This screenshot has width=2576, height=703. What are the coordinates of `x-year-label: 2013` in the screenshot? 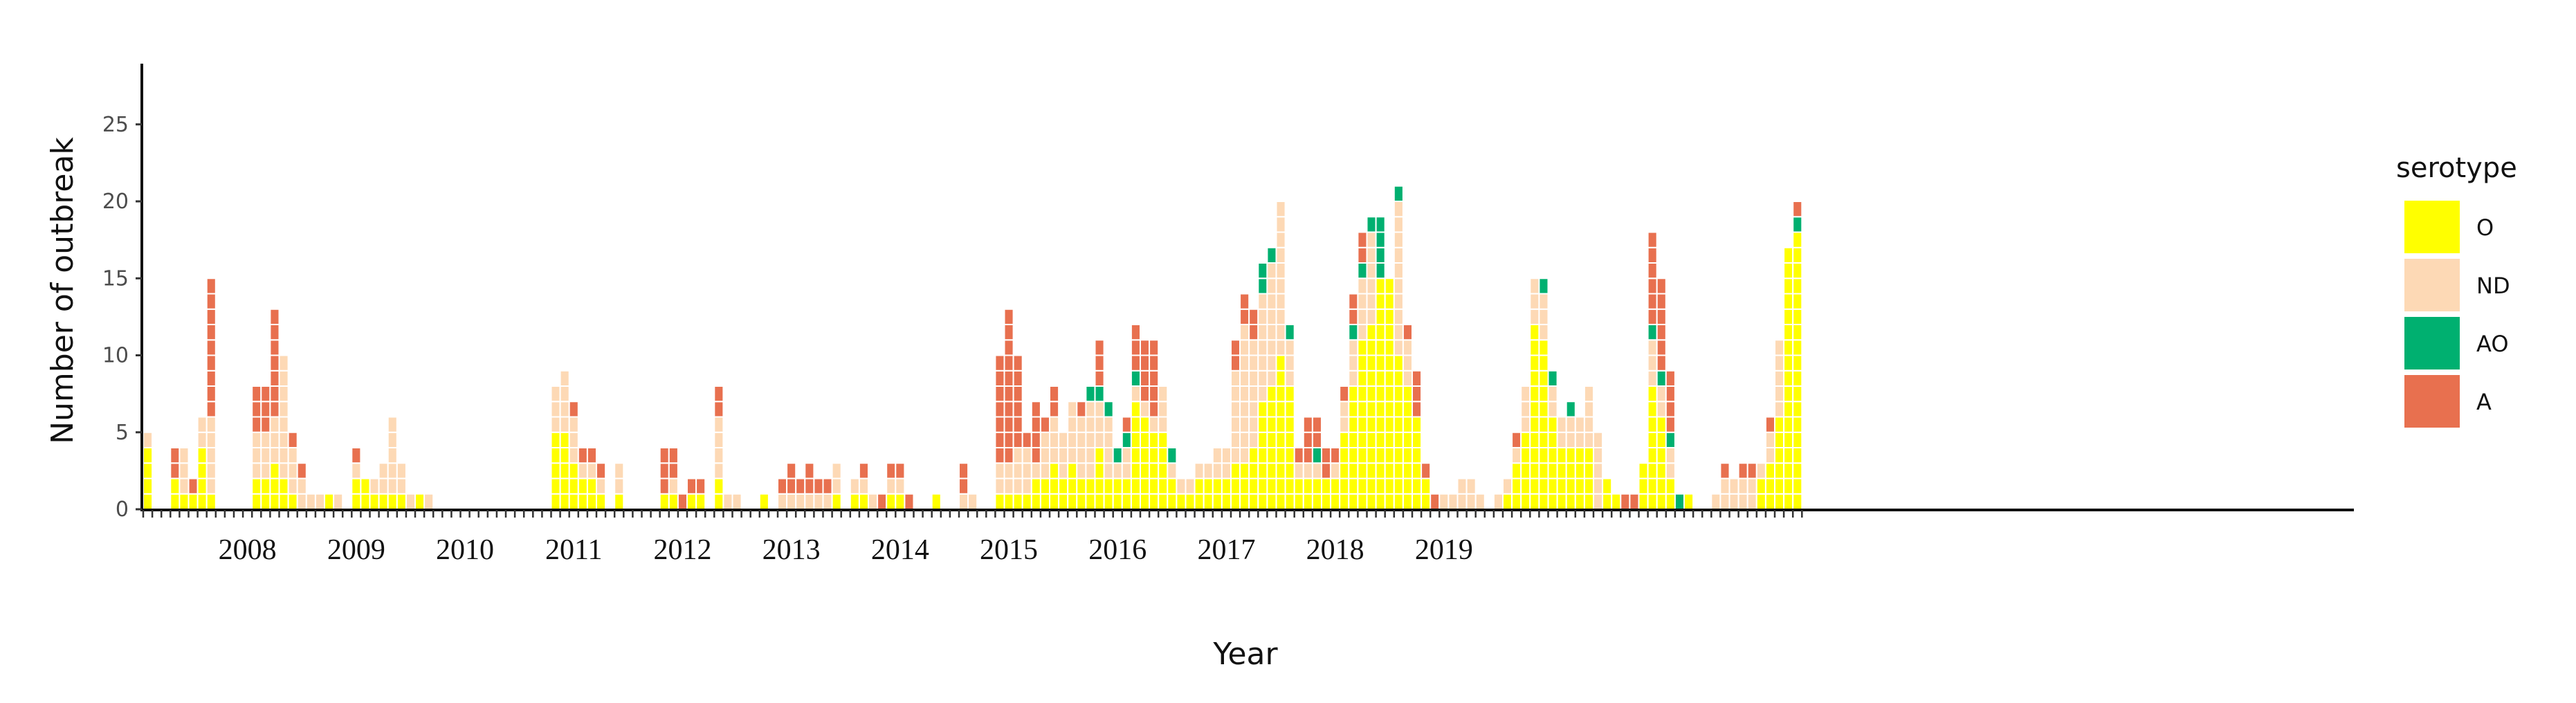 It's located at (792, 550).